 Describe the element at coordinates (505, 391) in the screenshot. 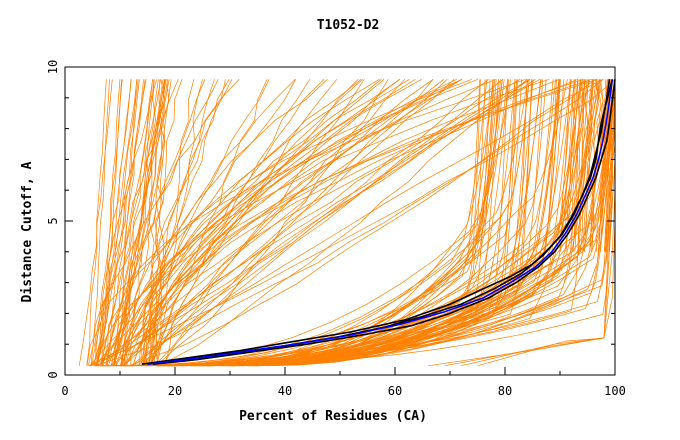

I see `x-tick-label: 80` at that location.